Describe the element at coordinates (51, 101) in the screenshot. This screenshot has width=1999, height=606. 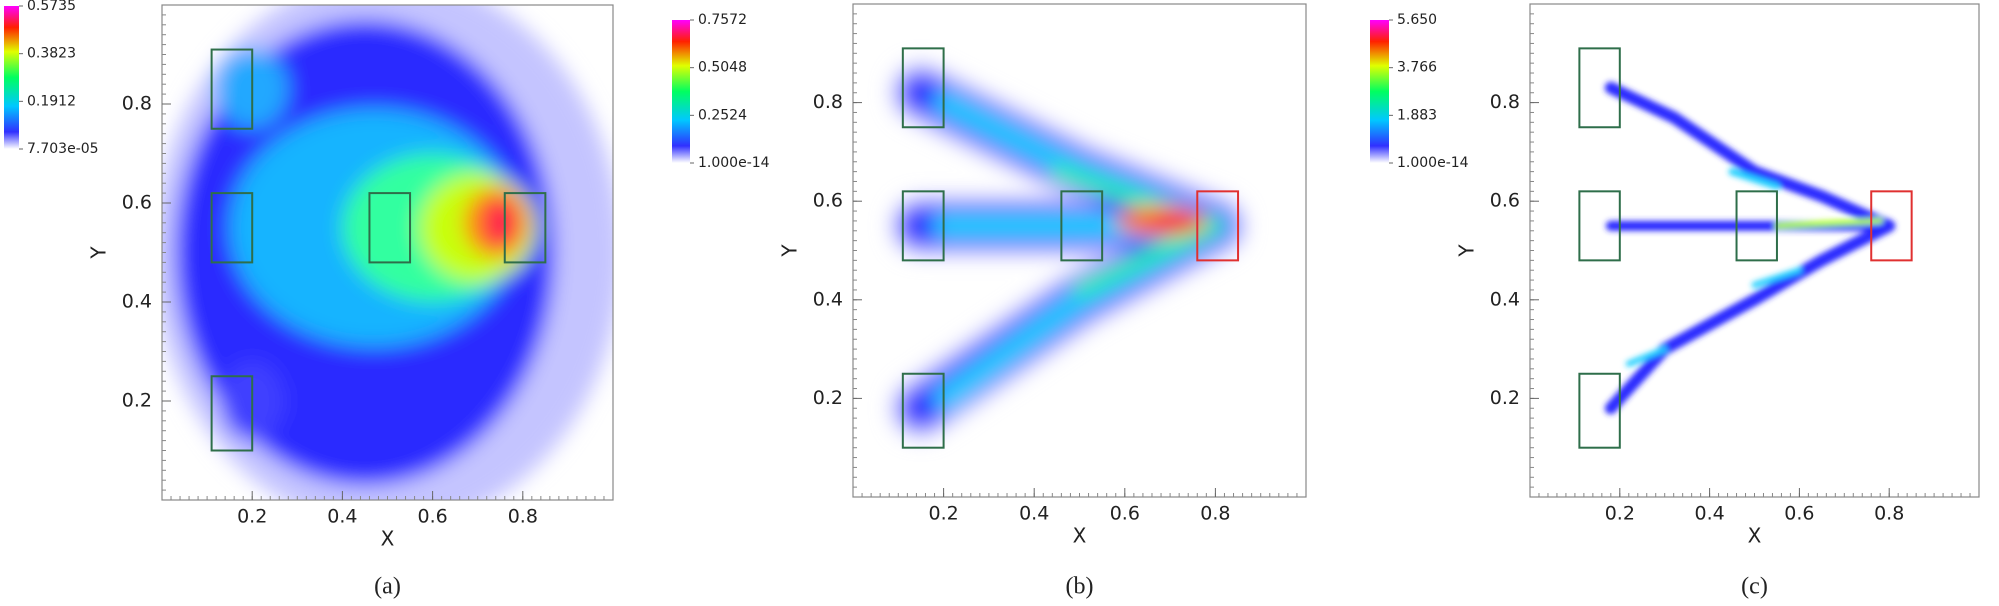
I see `colorbar-label: 0.1912` at that location.